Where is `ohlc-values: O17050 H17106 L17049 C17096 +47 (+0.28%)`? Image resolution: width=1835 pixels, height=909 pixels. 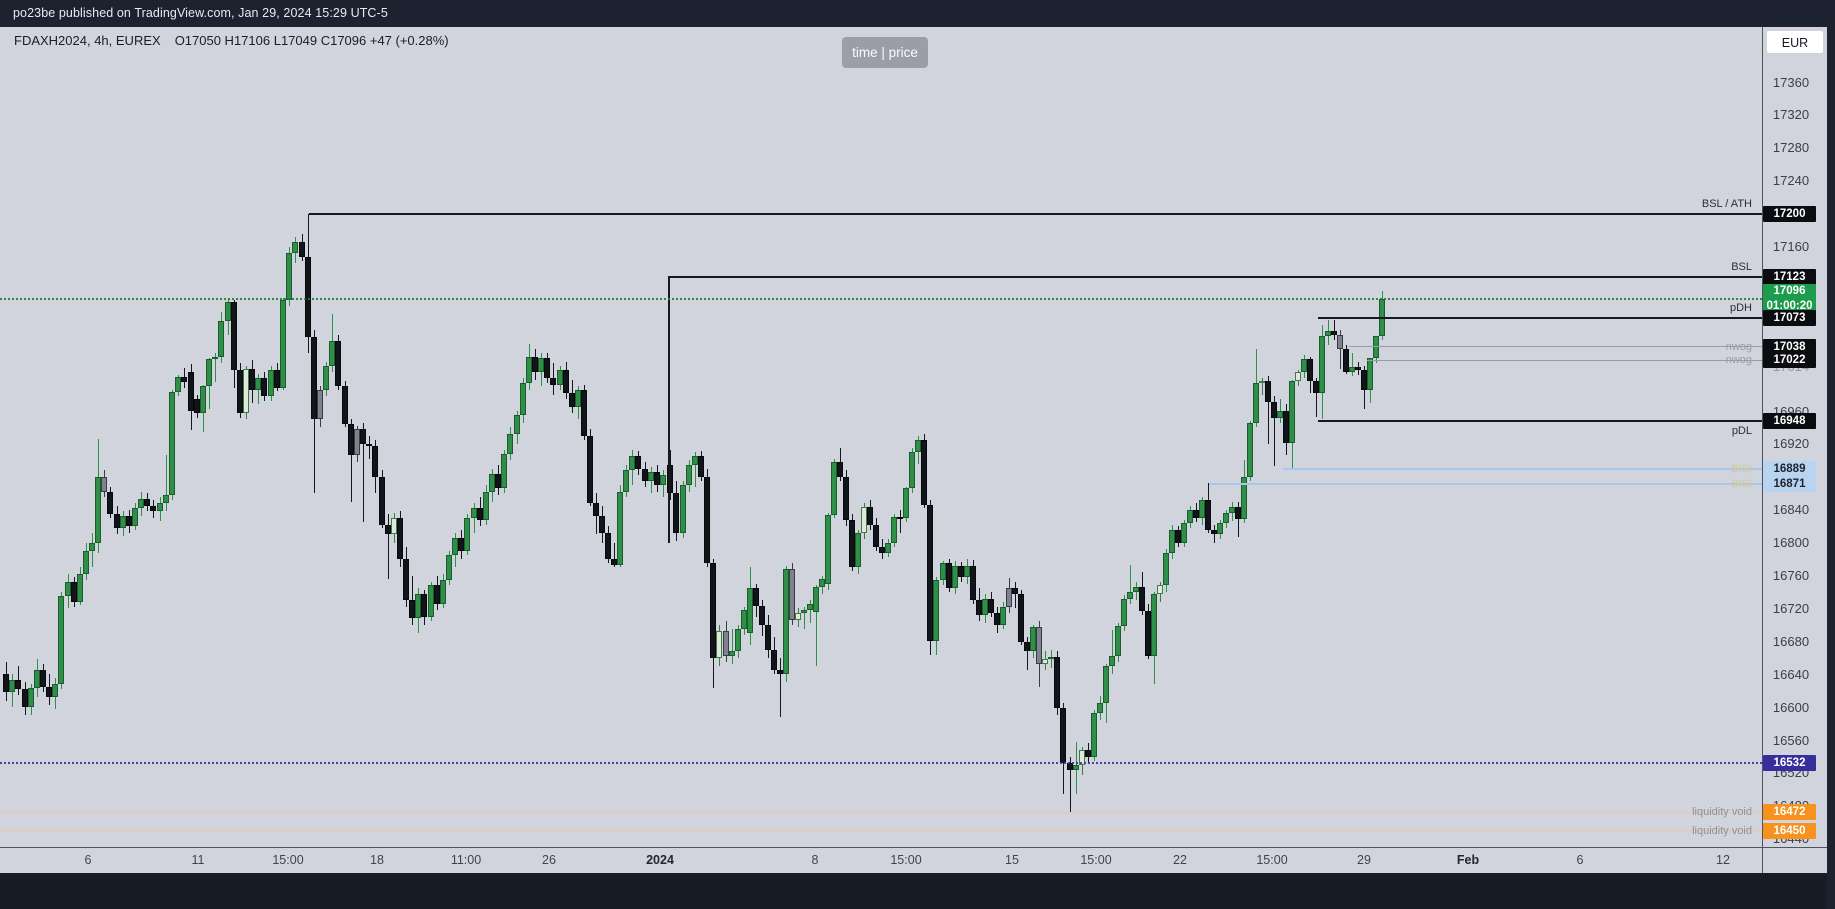
ohlc-values: O17050 H17106 L17049 C17096 +47 (+0.28%) is located at coordinates (311, 40).